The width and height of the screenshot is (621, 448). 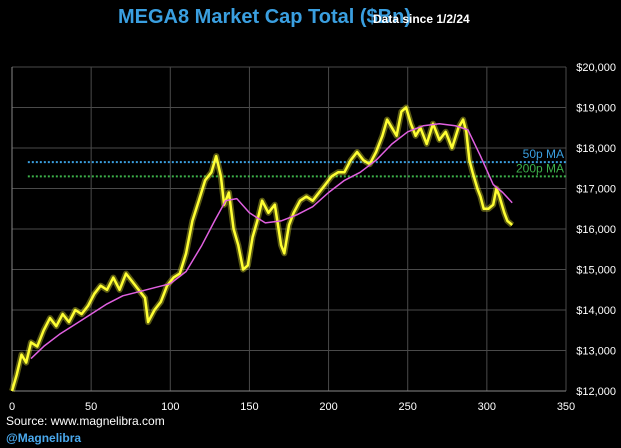 What do you see at coordinates (596, 109) in the screenshot?
I see `y-tick-label: $19,000` at bounding box center [596, 109].